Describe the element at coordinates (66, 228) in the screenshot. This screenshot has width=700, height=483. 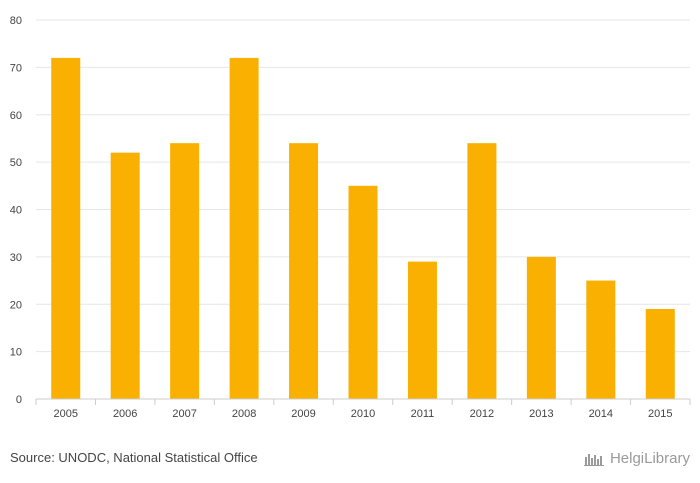
I see `bar-2005` at that location.